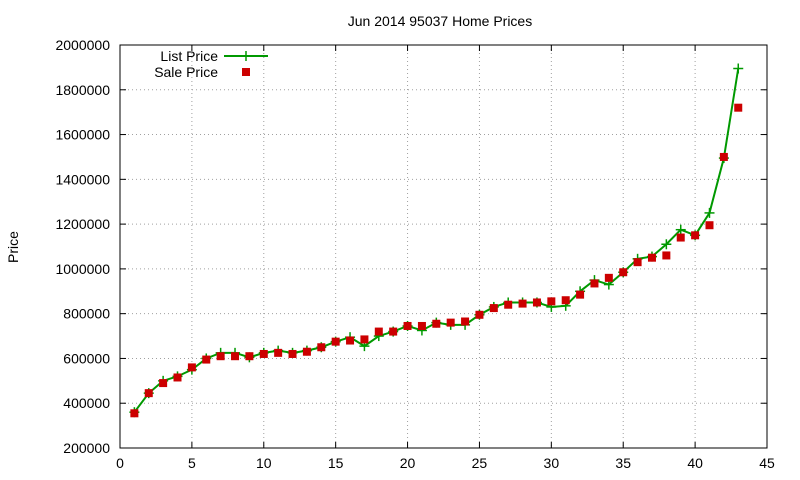  Describe the element at coordinates (82, 269) in the screenshot. I see `y-tick-label: 1000000` at that location.